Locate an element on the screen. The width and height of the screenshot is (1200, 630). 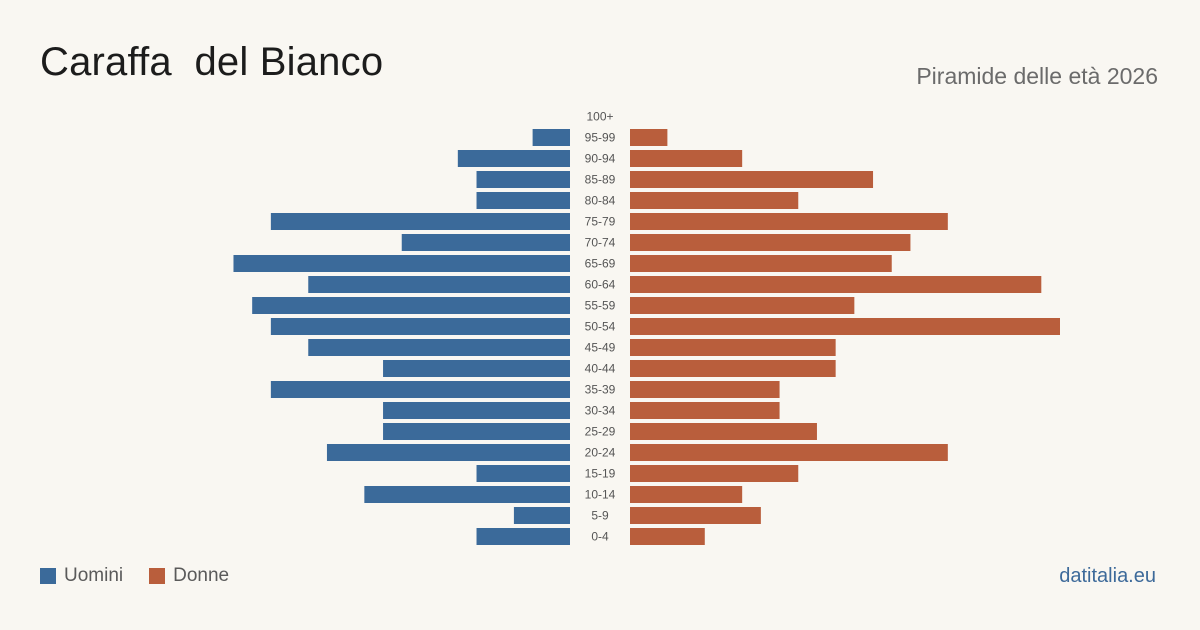
age-label-80-84: 80-84 is located at coordinates (600, 201).